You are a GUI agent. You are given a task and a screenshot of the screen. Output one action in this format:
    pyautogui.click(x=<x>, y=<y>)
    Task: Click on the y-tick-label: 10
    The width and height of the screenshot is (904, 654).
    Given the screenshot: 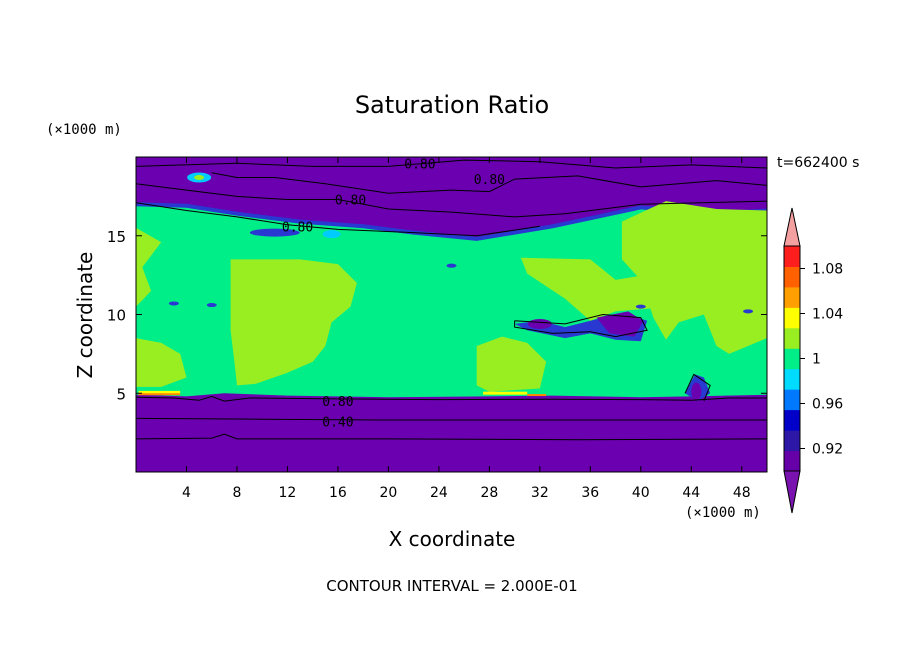 What is the action you would take?
    pyautogui.click(x=116, y=316)
    